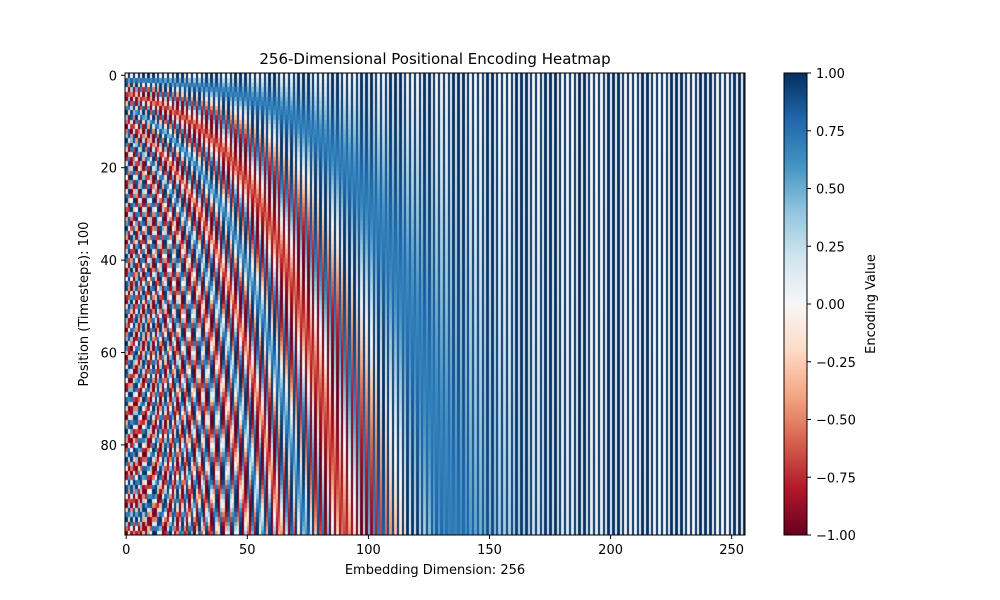  I want to click on x-tick-label: 250, so click(731, 550).